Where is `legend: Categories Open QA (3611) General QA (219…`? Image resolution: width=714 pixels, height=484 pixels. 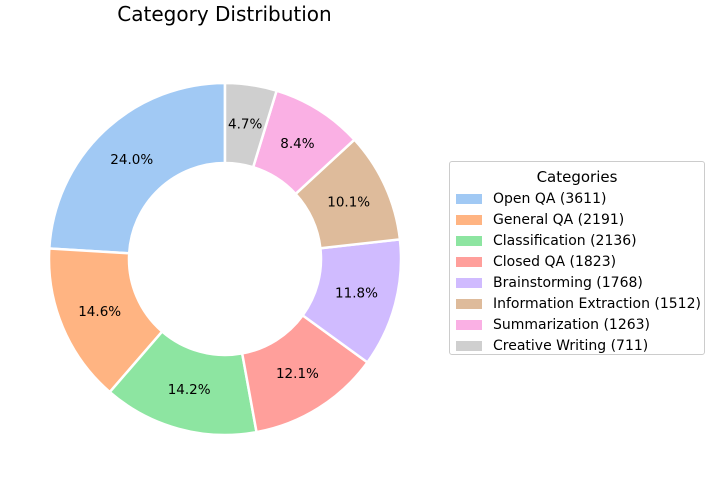
legend: Categories Open QA (3611) General QA (219… is located at coordinates (577, 258).